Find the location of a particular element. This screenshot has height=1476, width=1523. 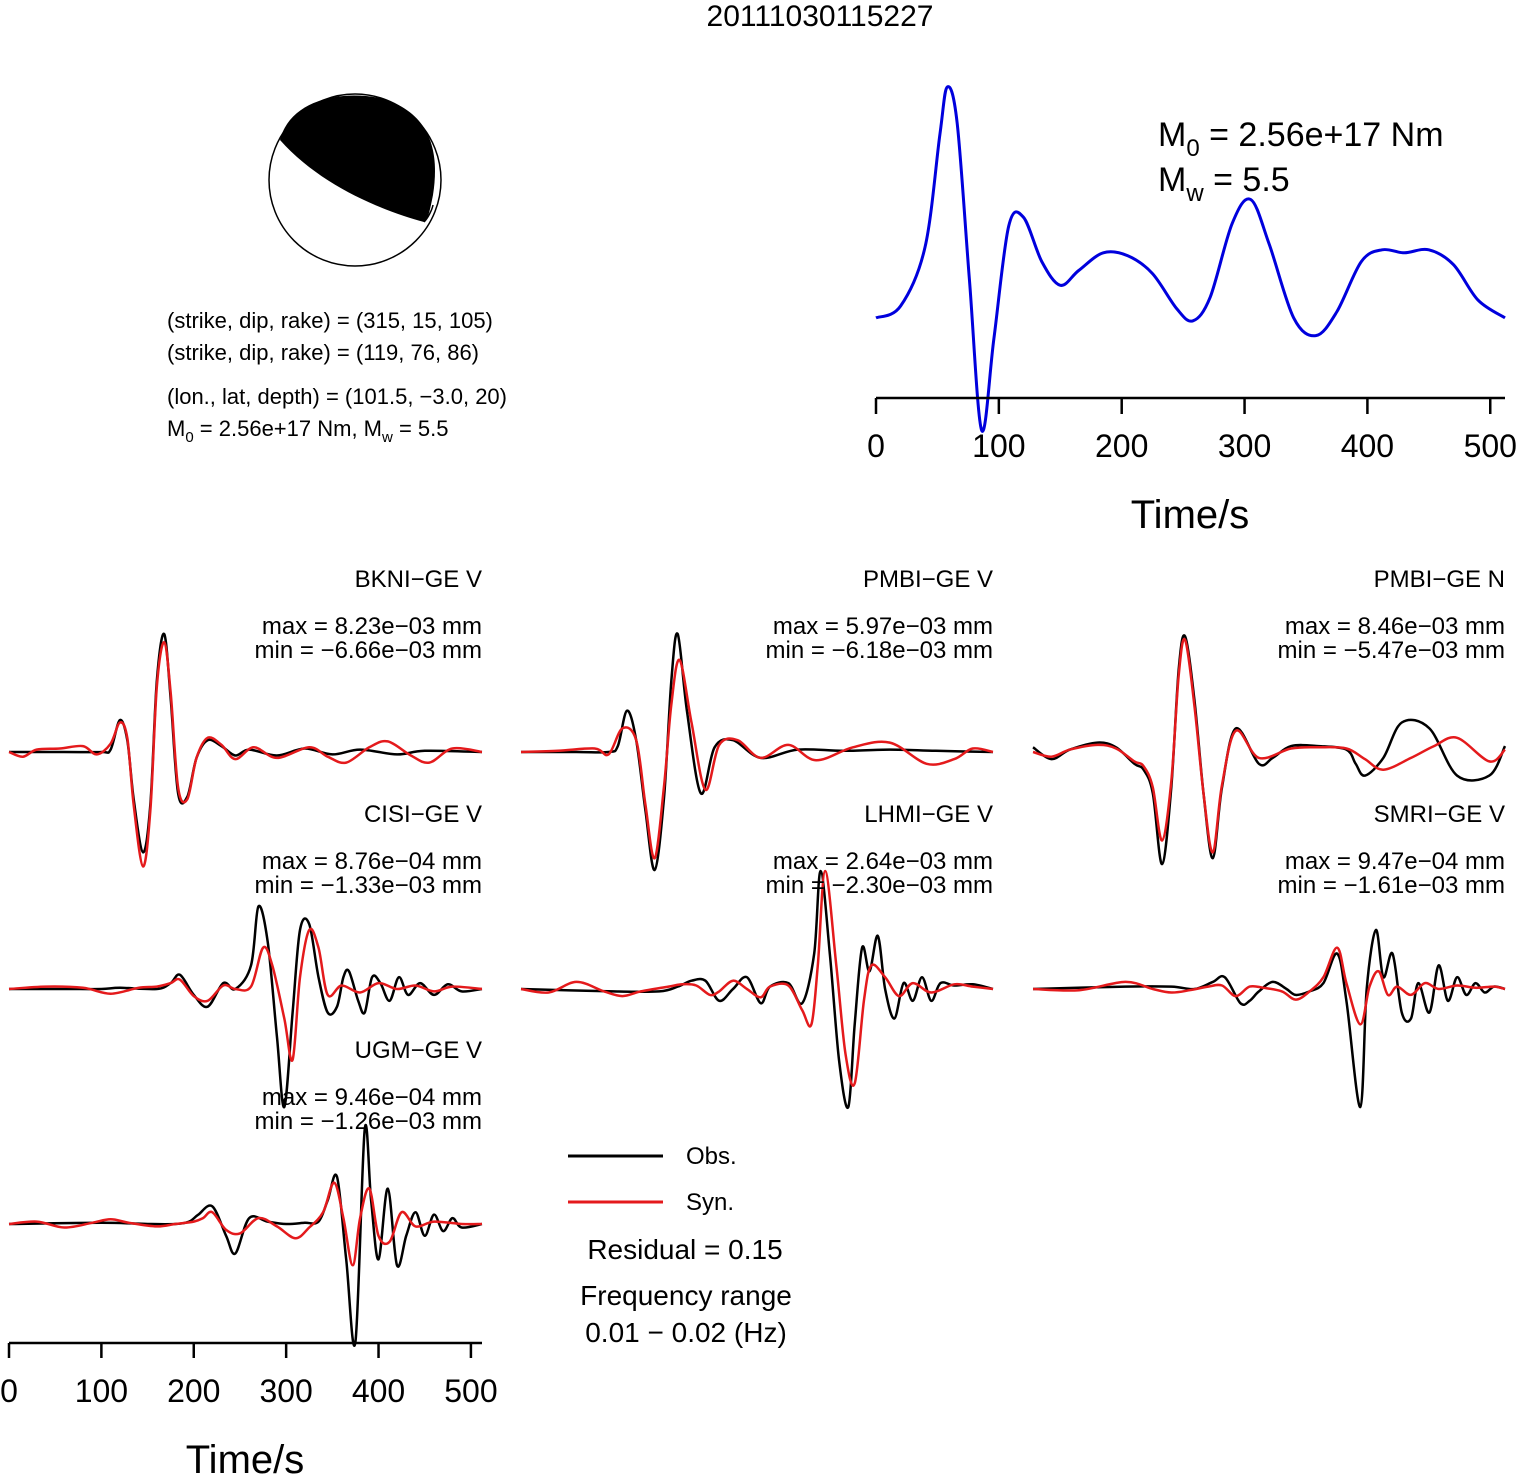

stf-x-tick-label: 0 is located at coordinates (876, 446).